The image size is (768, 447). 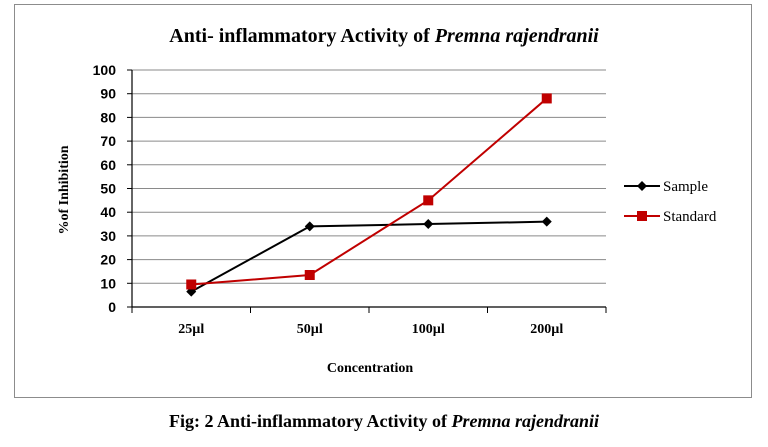 I want to click on y-tick-label: 20, so click(x=108, y=260).